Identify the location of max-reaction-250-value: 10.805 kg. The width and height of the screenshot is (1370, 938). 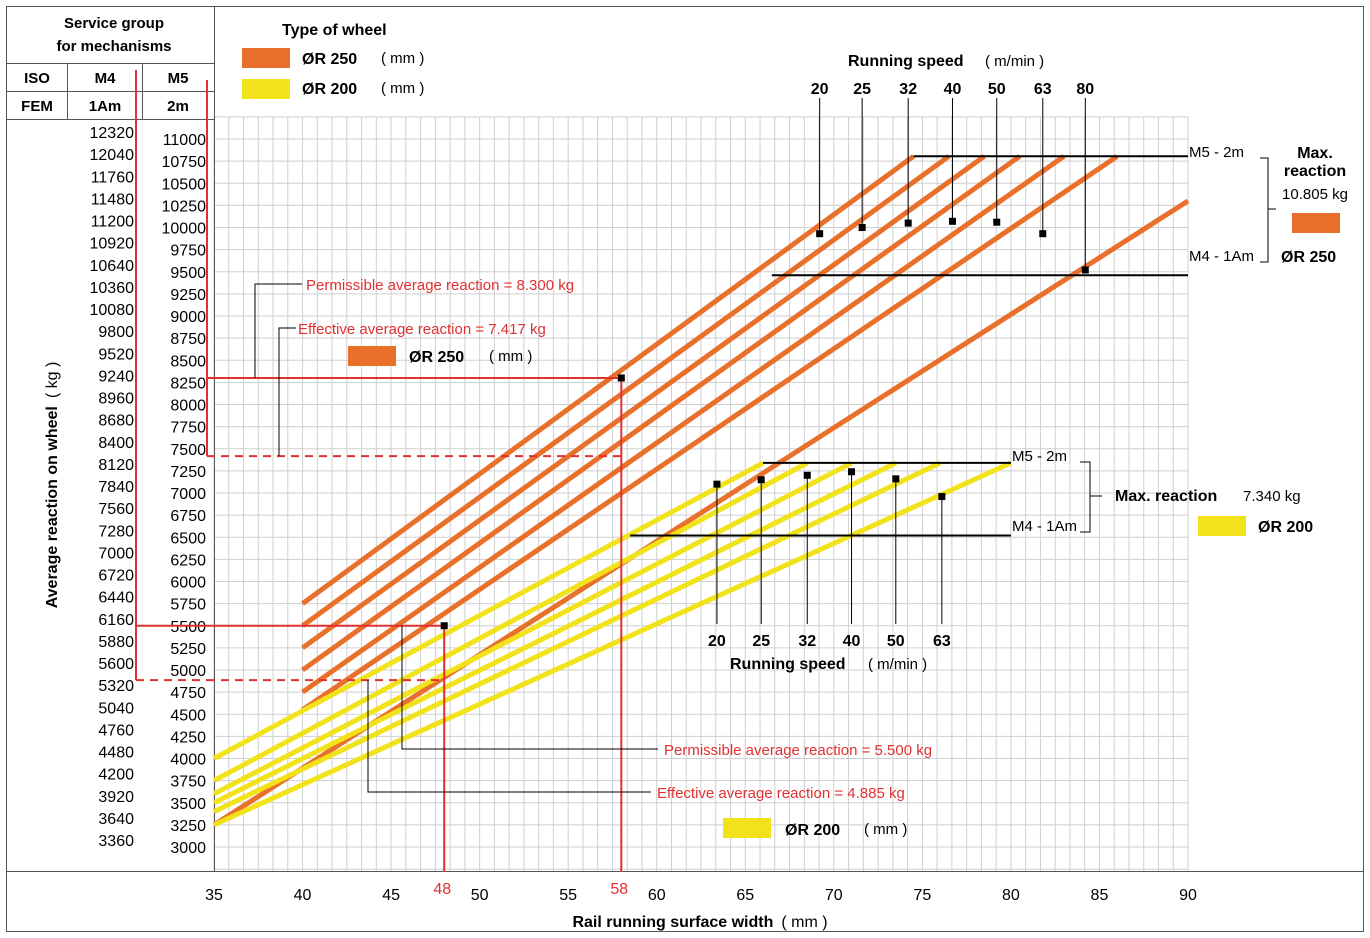
(1315, 194).